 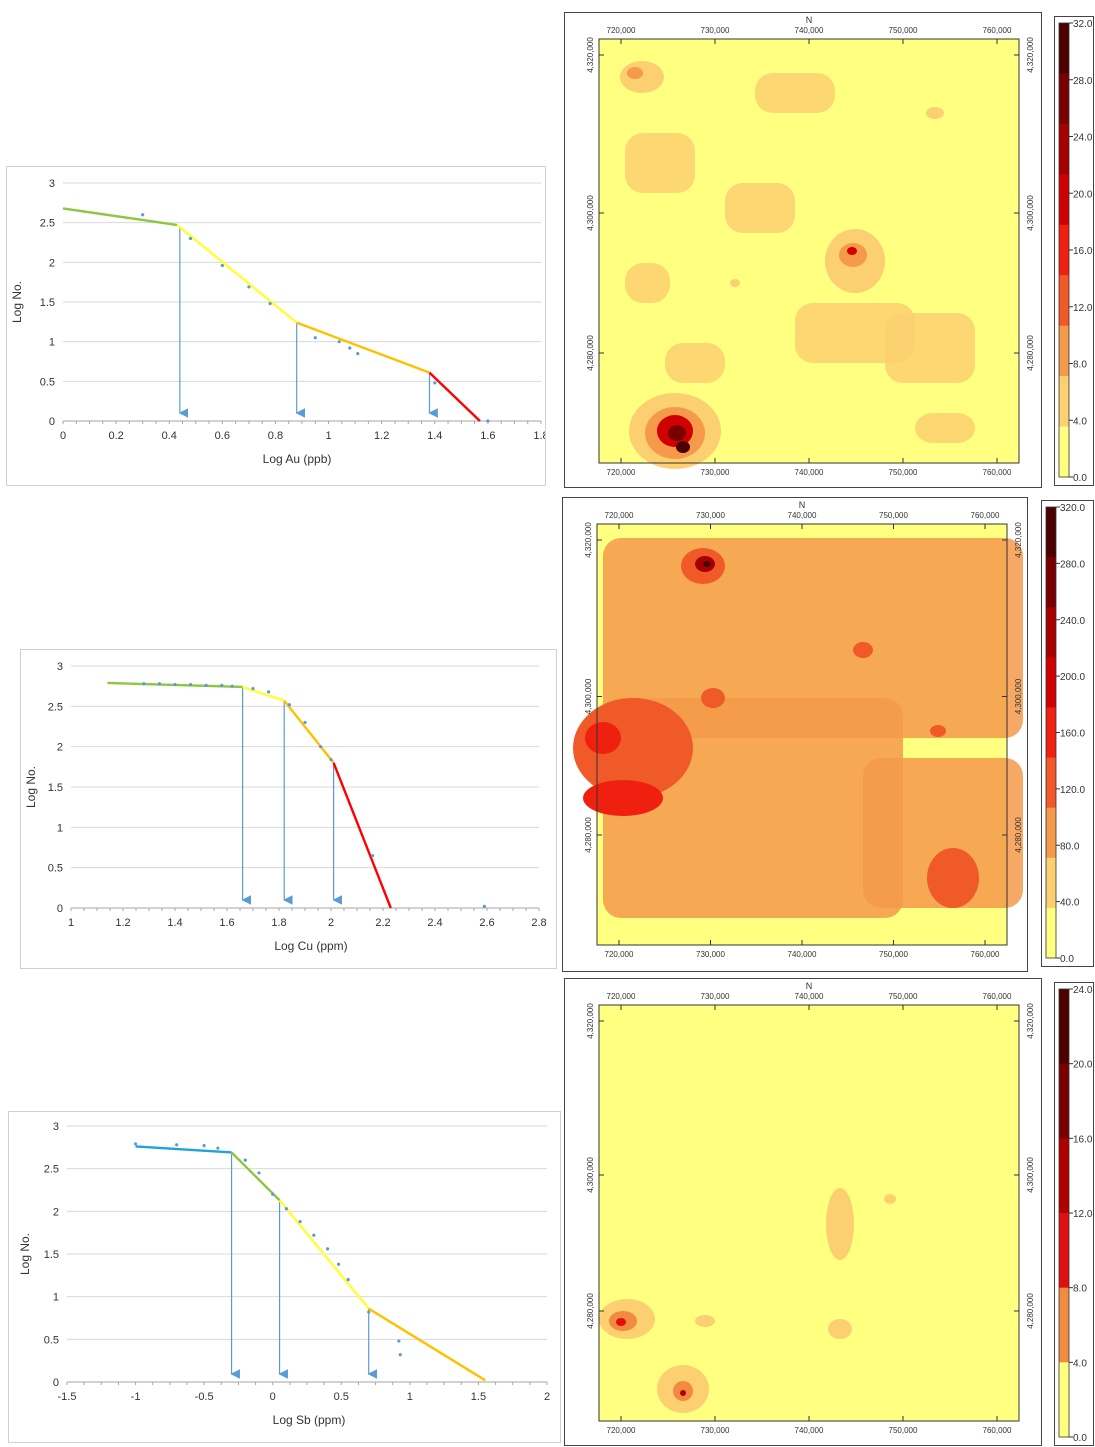 What do you see at coordinates (1018, 835) in the screenshot?
I see `map-y-tick-label-right: 4,280,000` at bounding box center [1018, 835].